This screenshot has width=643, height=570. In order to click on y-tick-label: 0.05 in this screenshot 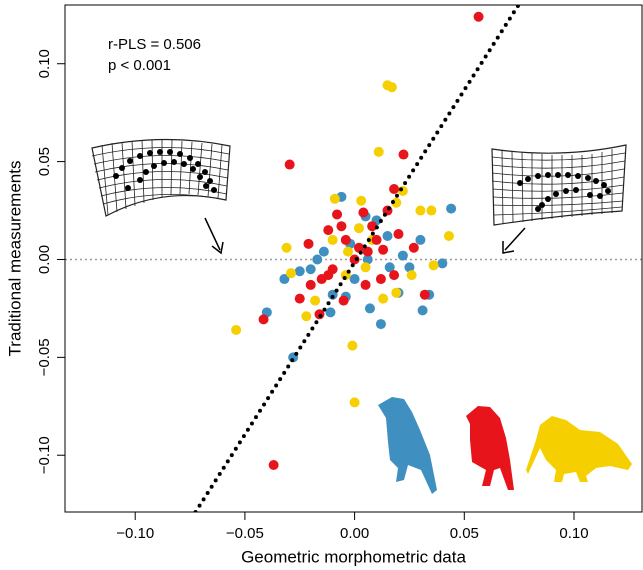, I will do `click(44, 161)`.